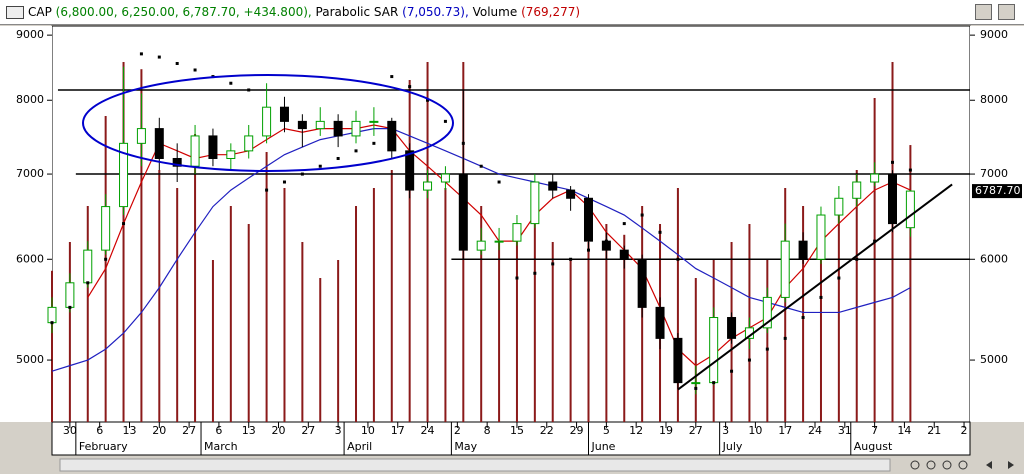 Image resolution: width=1024 pixels, height=474 pixels. Describe the element at coordinates (249, 430) in the screenshot. I see `x-tick-label: 13` at that location.